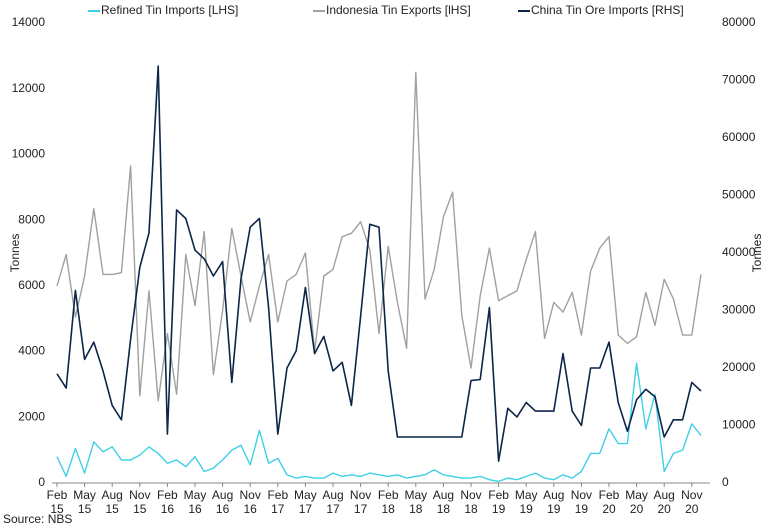  I want to click on x-tick-label: Aug 16, so click(222, 502).